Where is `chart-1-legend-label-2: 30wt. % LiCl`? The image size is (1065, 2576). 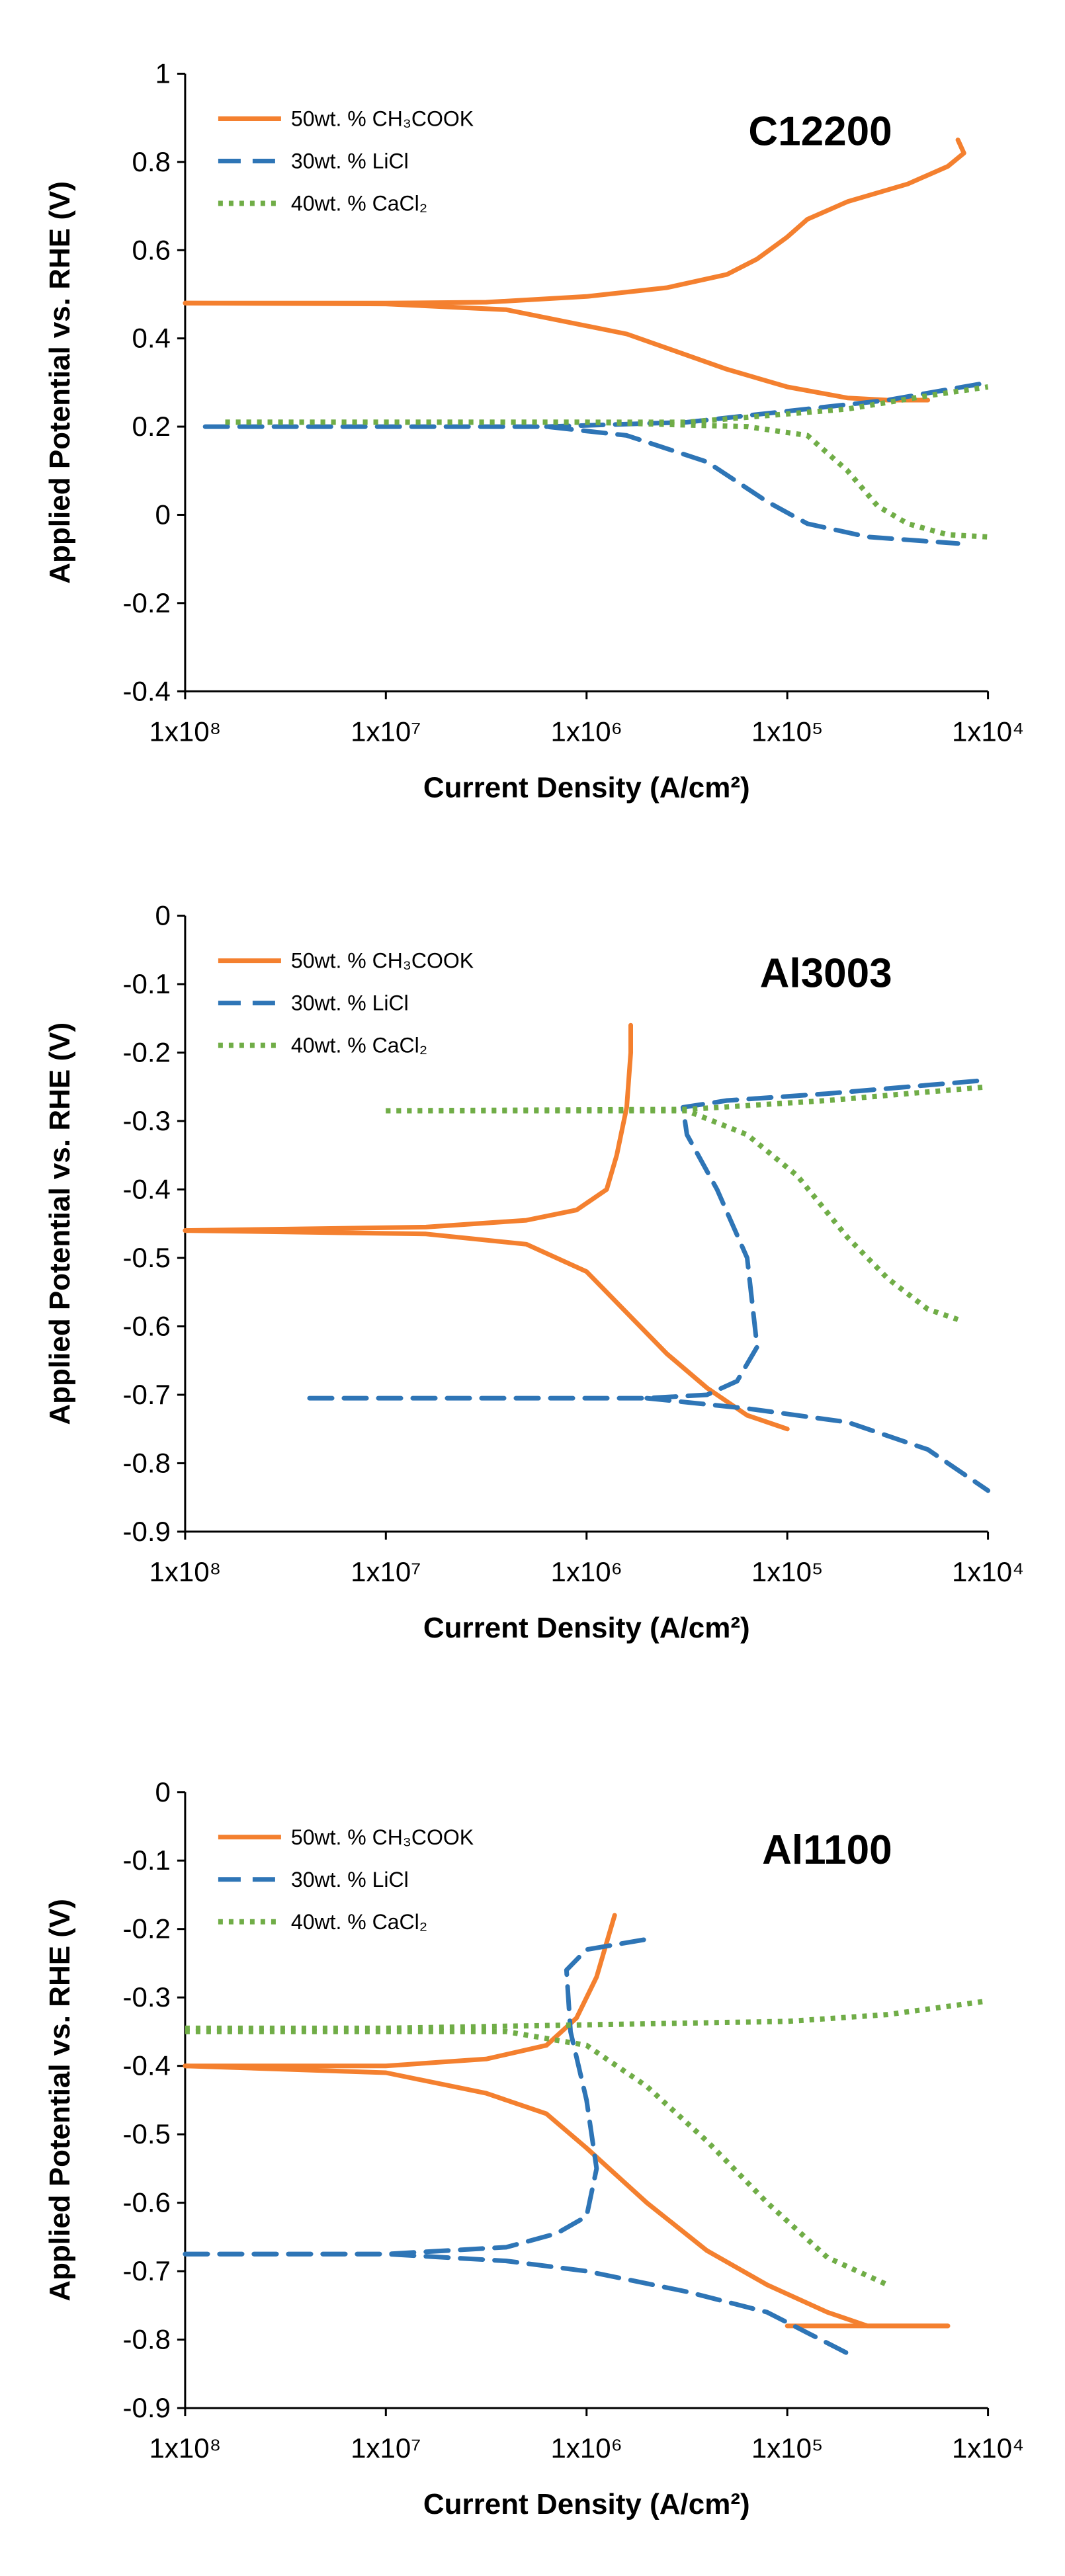
chart-1-legend-label-2: 30wt. % LiCl is located at coordinates (350, 161).